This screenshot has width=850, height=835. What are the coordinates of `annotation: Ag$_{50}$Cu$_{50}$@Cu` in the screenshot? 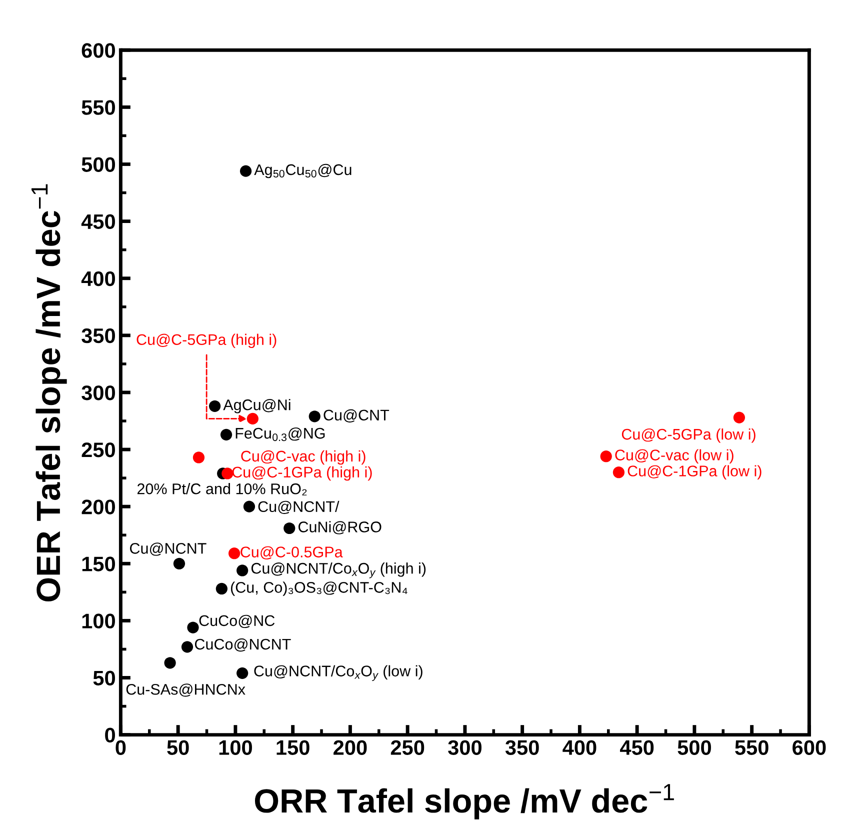 It's located at (303, 171).